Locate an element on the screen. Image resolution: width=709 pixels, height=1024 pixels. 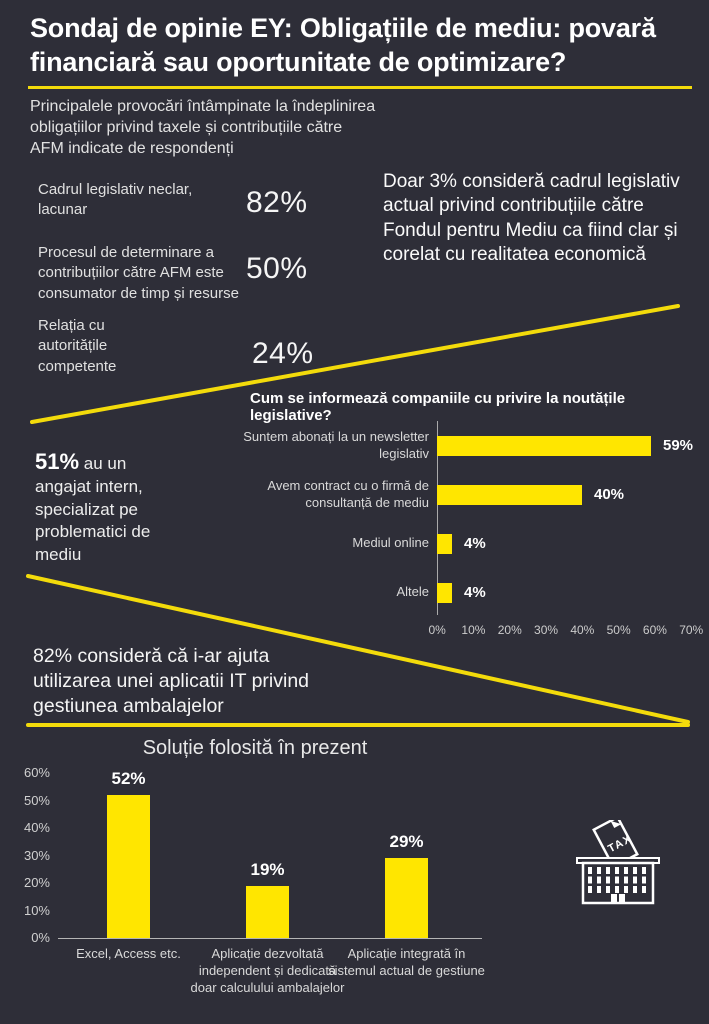
x-axis-tick: 70% is located at coordinates (691, 630).